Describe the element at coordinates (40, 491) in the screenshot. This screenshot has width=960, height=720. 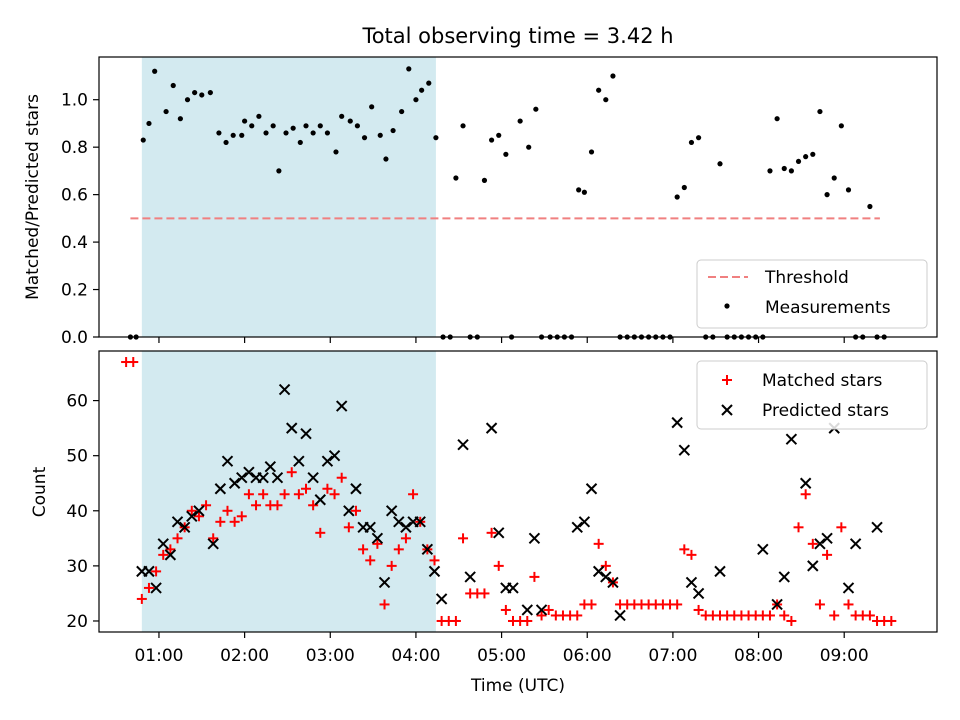
I see `bottom-y-axis-label: Count` at that location.